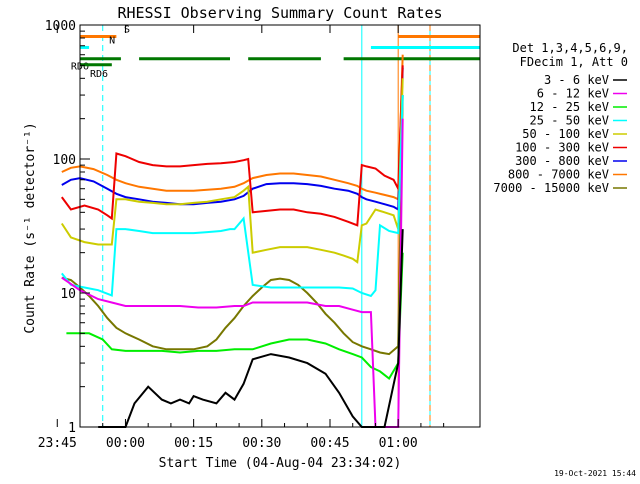 The image size is (640, 484). What do you see at coordinates (261, 443) in the screenshot?
I see `x-tick-label: 00:30` at bounding box center [261, 443].